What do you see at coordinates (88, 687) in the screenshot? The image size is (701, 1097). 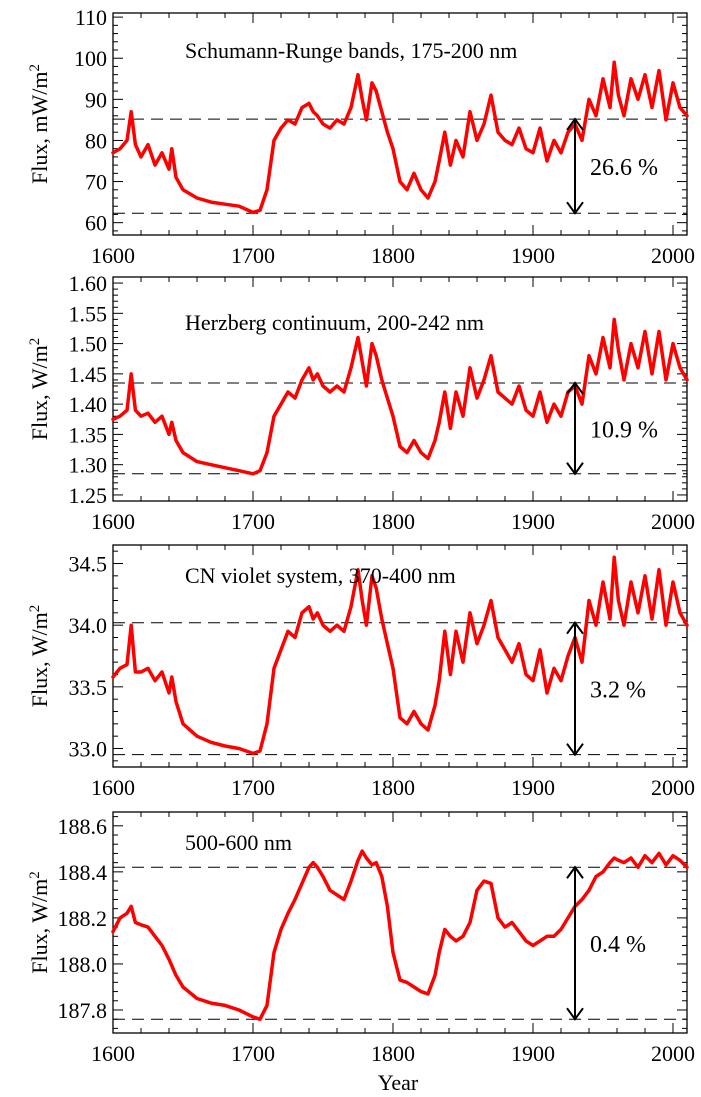 I see `y-tick-label: 33.5` at bounding box center [88, 687].